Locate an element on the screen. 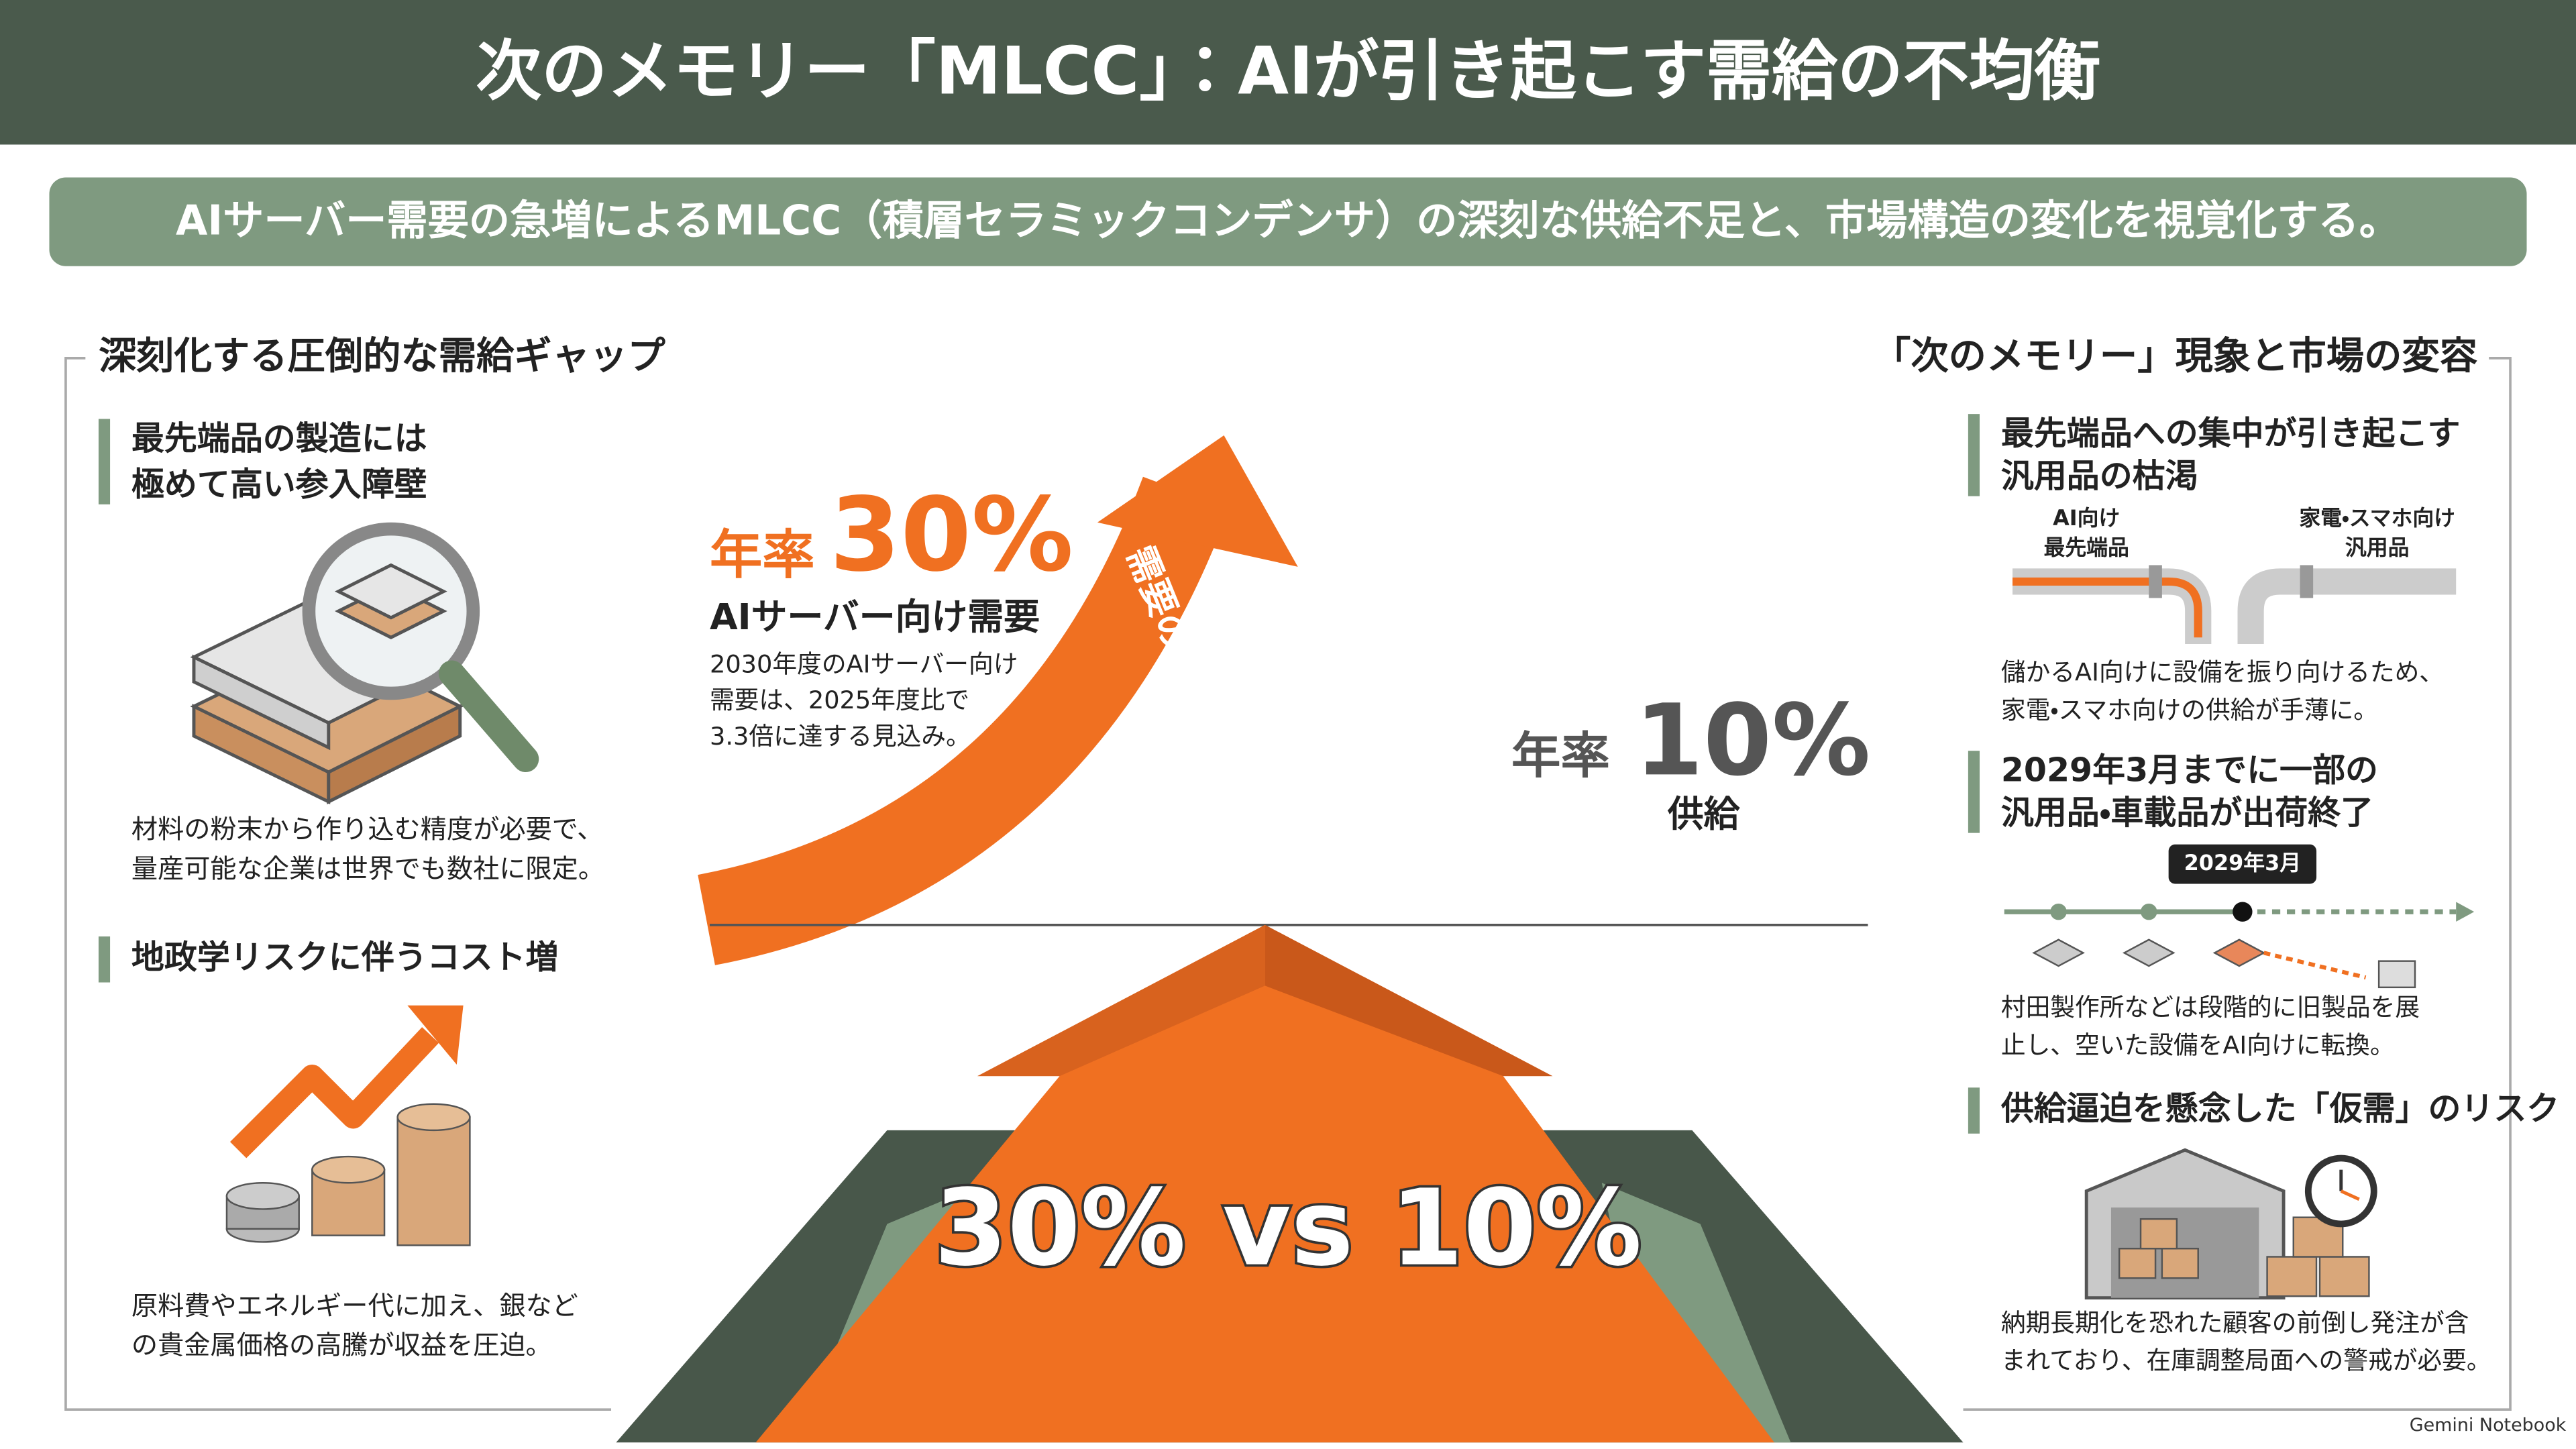 This screenshot has height=1449, width=2576. item-title: 汎用品・車載品が出荷終了 is located at coordinates (2187, 813).